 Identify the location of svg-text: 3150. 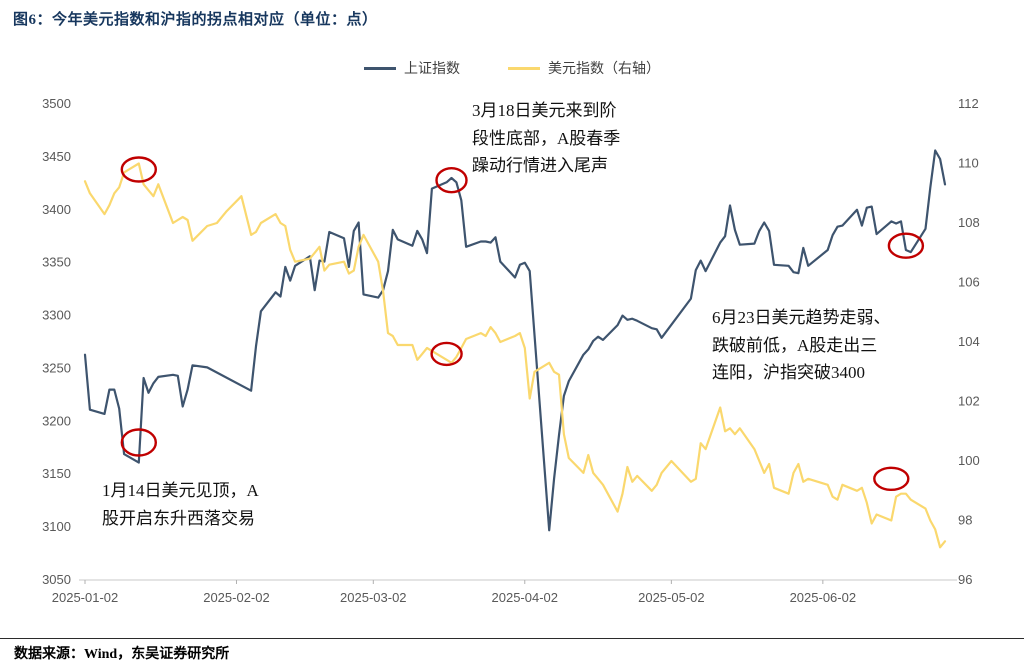
(56, 473).